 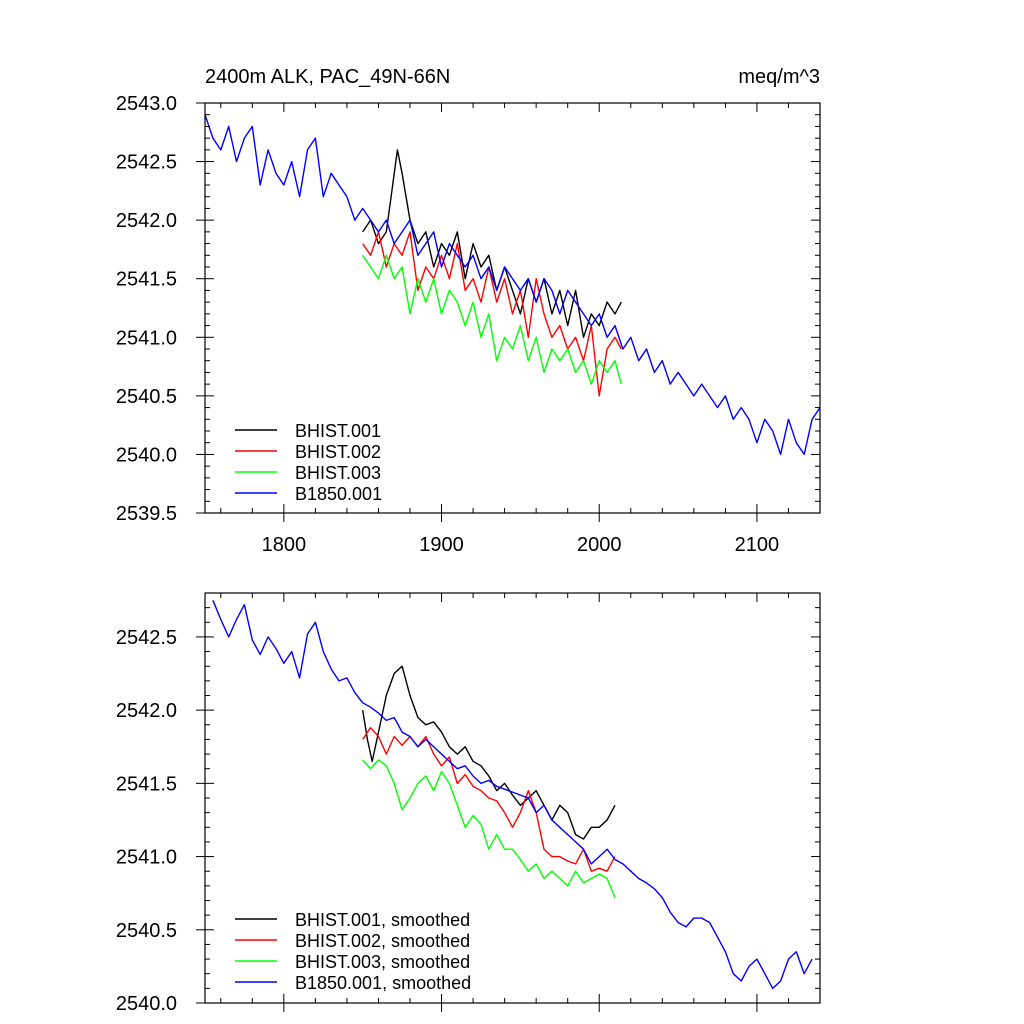 I want to click on legend-label: BHIST.003, smoothed, so click(x=382, y=962).